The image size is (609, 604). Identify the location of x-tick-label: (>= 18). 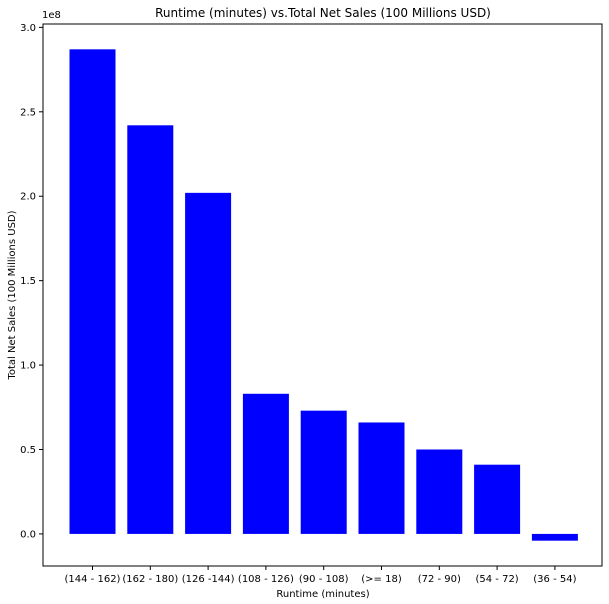
(381, 579).